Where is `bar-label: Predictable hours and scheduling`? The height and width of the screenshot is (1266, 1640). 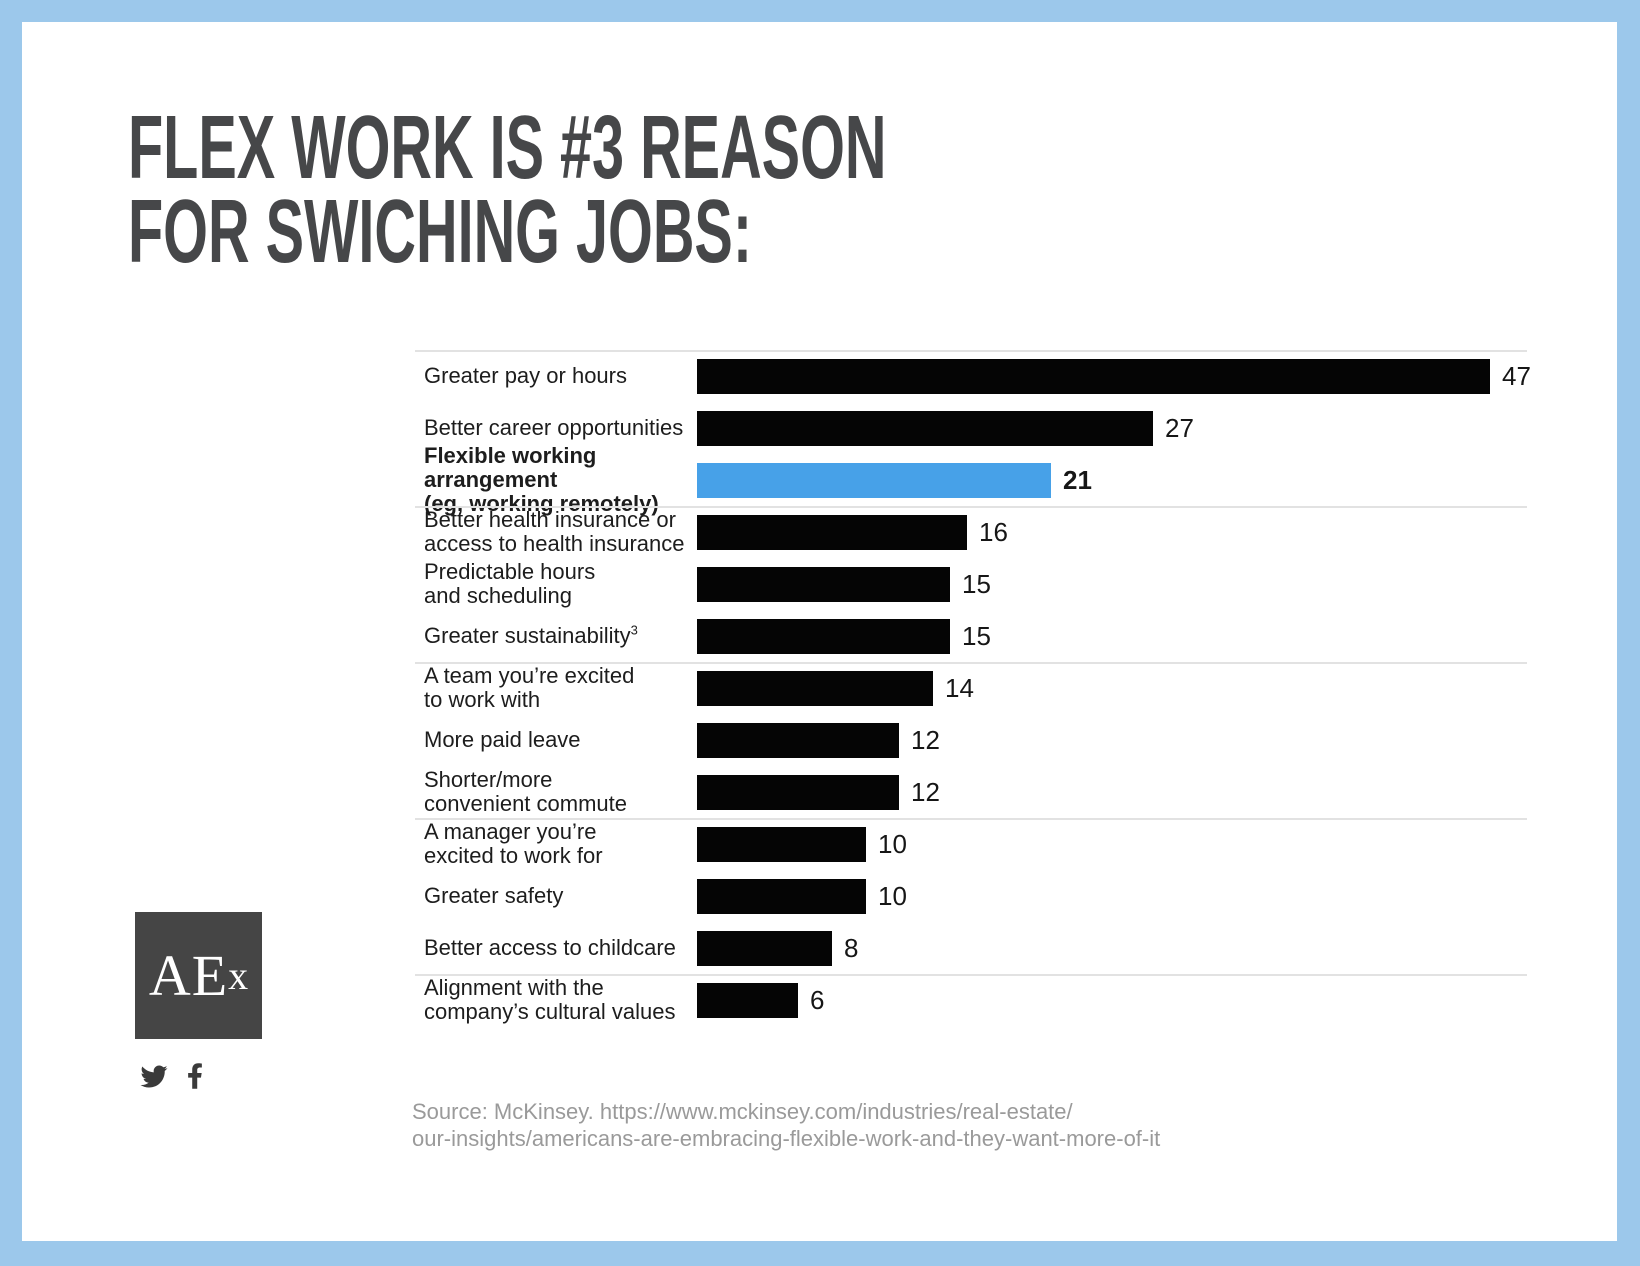 bar-label: Predictable hours and scheduling is located at coordinates (556, 584).